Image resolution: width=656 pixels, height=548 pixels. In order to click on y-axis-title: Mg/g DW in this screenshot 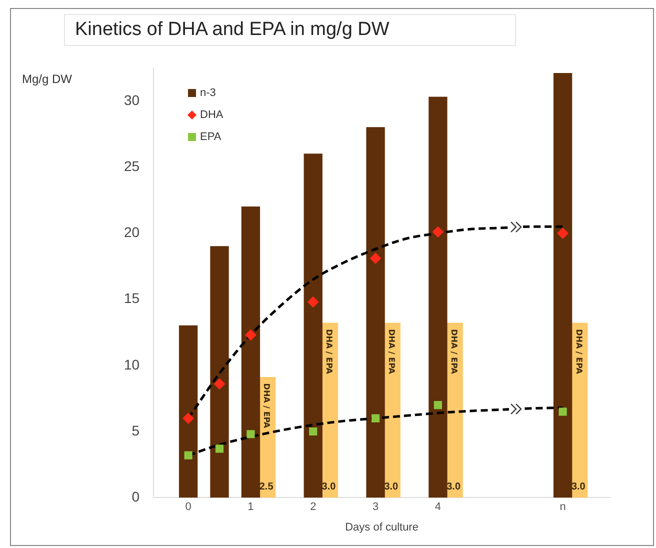, I will do `click(47, 79)`.